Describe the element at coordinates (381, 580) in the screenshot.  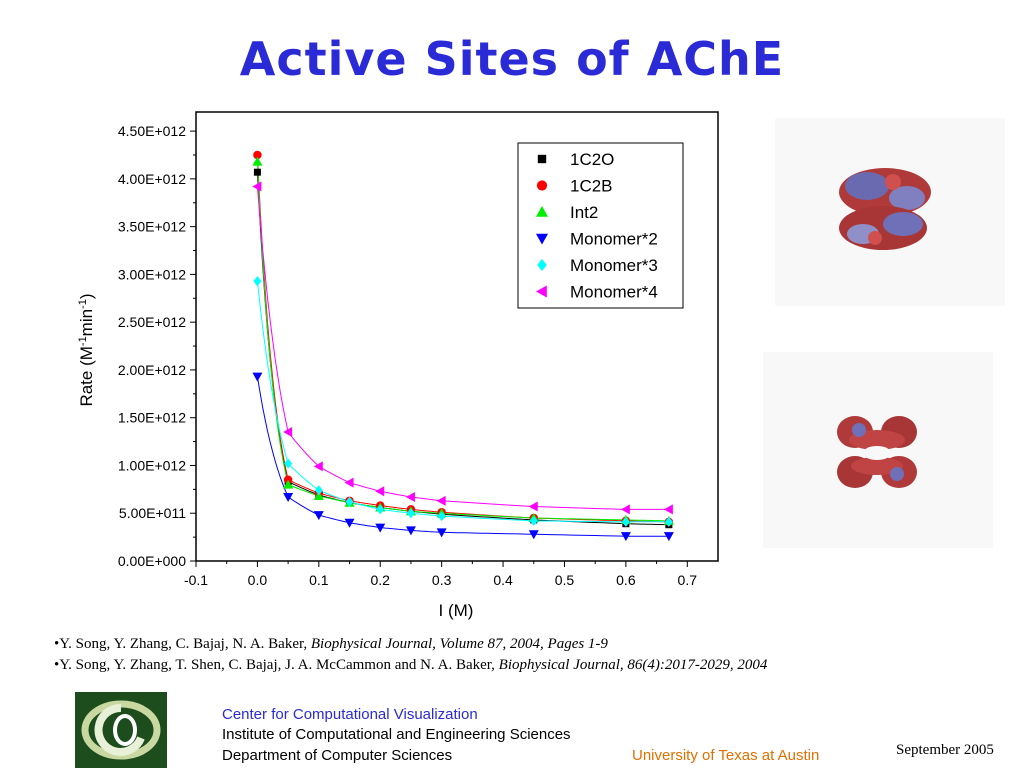
I see `x-tick-label: 0.2` at that location.